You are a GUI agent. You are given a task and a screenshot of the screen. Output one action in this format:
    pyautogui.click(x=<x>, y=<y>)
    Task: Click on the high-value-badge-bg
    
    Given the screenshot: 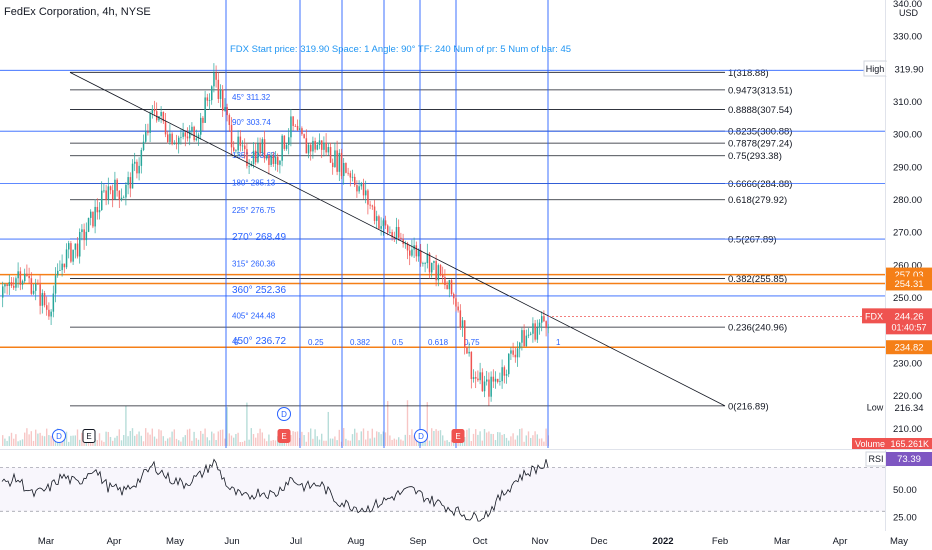 What is the action you would take?
    pyautogui.click(x=909, y=68)
    